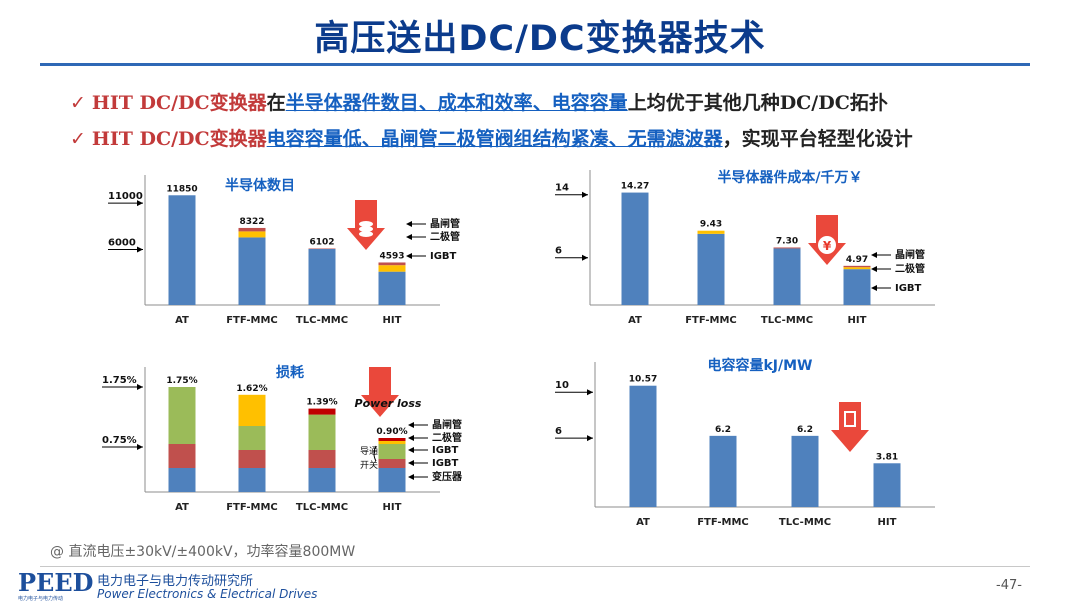 Image resolution: width=1080 pixels, height=604 pixels. What do you see at coordinates (203, 552) in the screenshot?
I see `footnote: @ 直流电压±30kV/±400kV，功率容量800MW` at bounding box center [203, 552].